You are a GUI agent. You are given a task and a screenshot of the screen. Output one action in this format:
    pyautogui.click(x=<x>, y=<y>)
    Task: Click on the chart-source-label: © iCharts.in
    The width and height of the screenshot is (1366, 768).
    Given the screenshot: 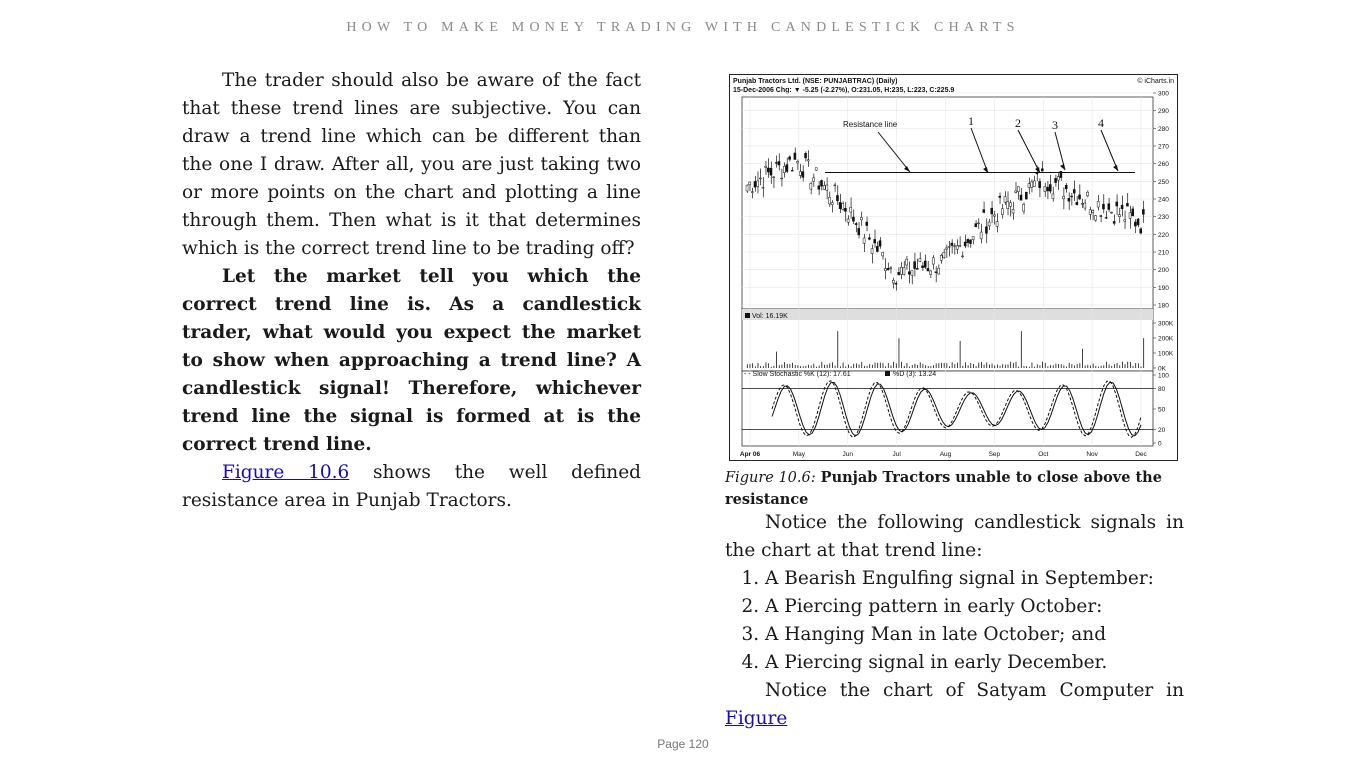 What is the action you would take?
    pyautogui.click(x=1155, y=81)
    